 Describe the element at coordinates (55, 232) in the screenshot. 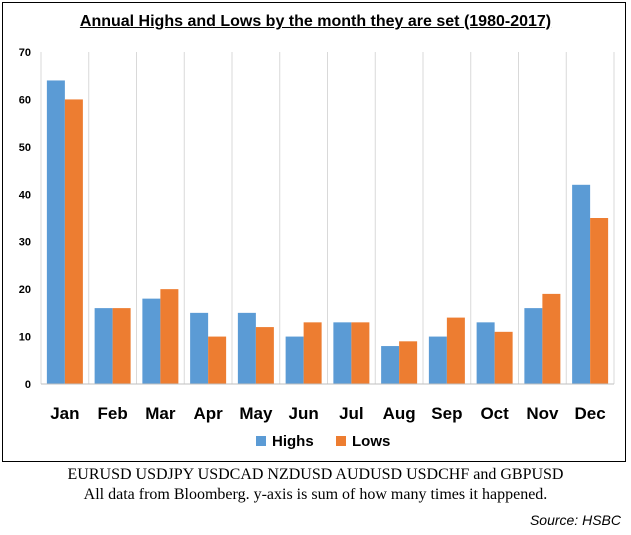

I see `bar-highs-jan` at that location.